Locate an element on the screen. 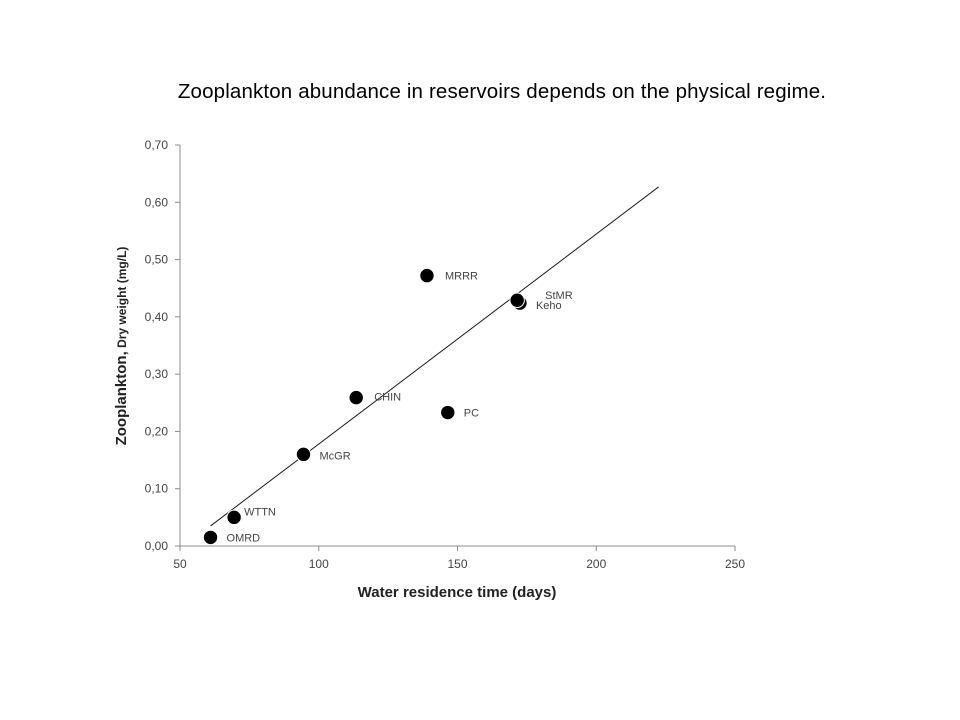 This screenshot has width=960, height=720. data-point-mrrr is located at coordinates (427, 275).